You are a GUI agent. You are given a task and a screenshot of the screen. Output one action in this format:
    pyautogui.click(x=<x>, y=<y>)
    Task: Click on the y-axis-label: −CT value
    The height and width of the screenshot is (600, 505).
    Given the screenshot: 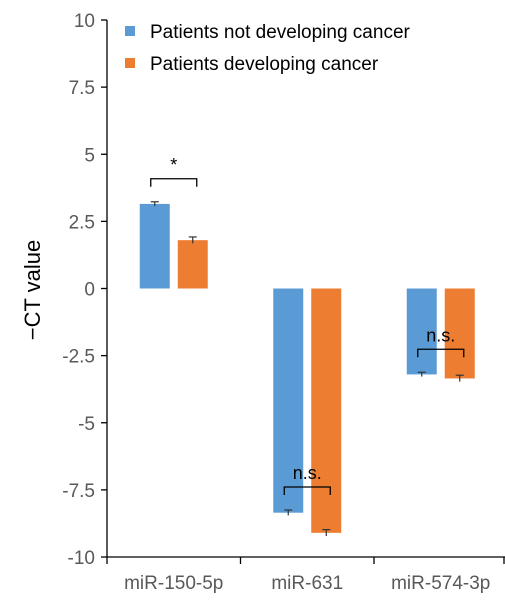 What is the action you would take?
    pyautogui.click(x=32, y=290)
    